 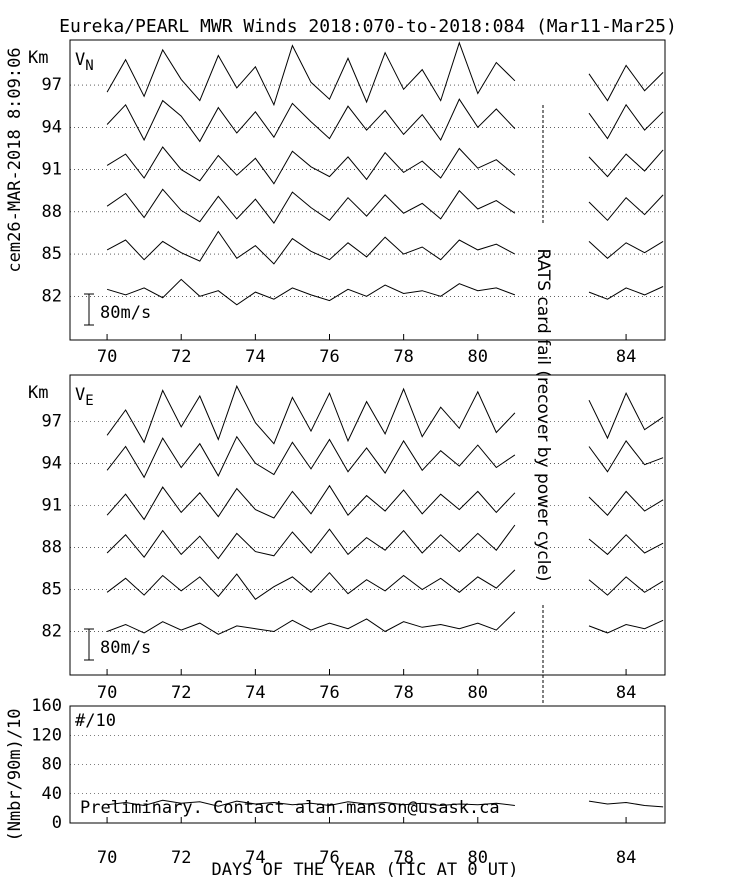 What do you see at coordinates (89, 66) in the screenshot?
I see `component-sub: N` at bounding box center [89, 66].